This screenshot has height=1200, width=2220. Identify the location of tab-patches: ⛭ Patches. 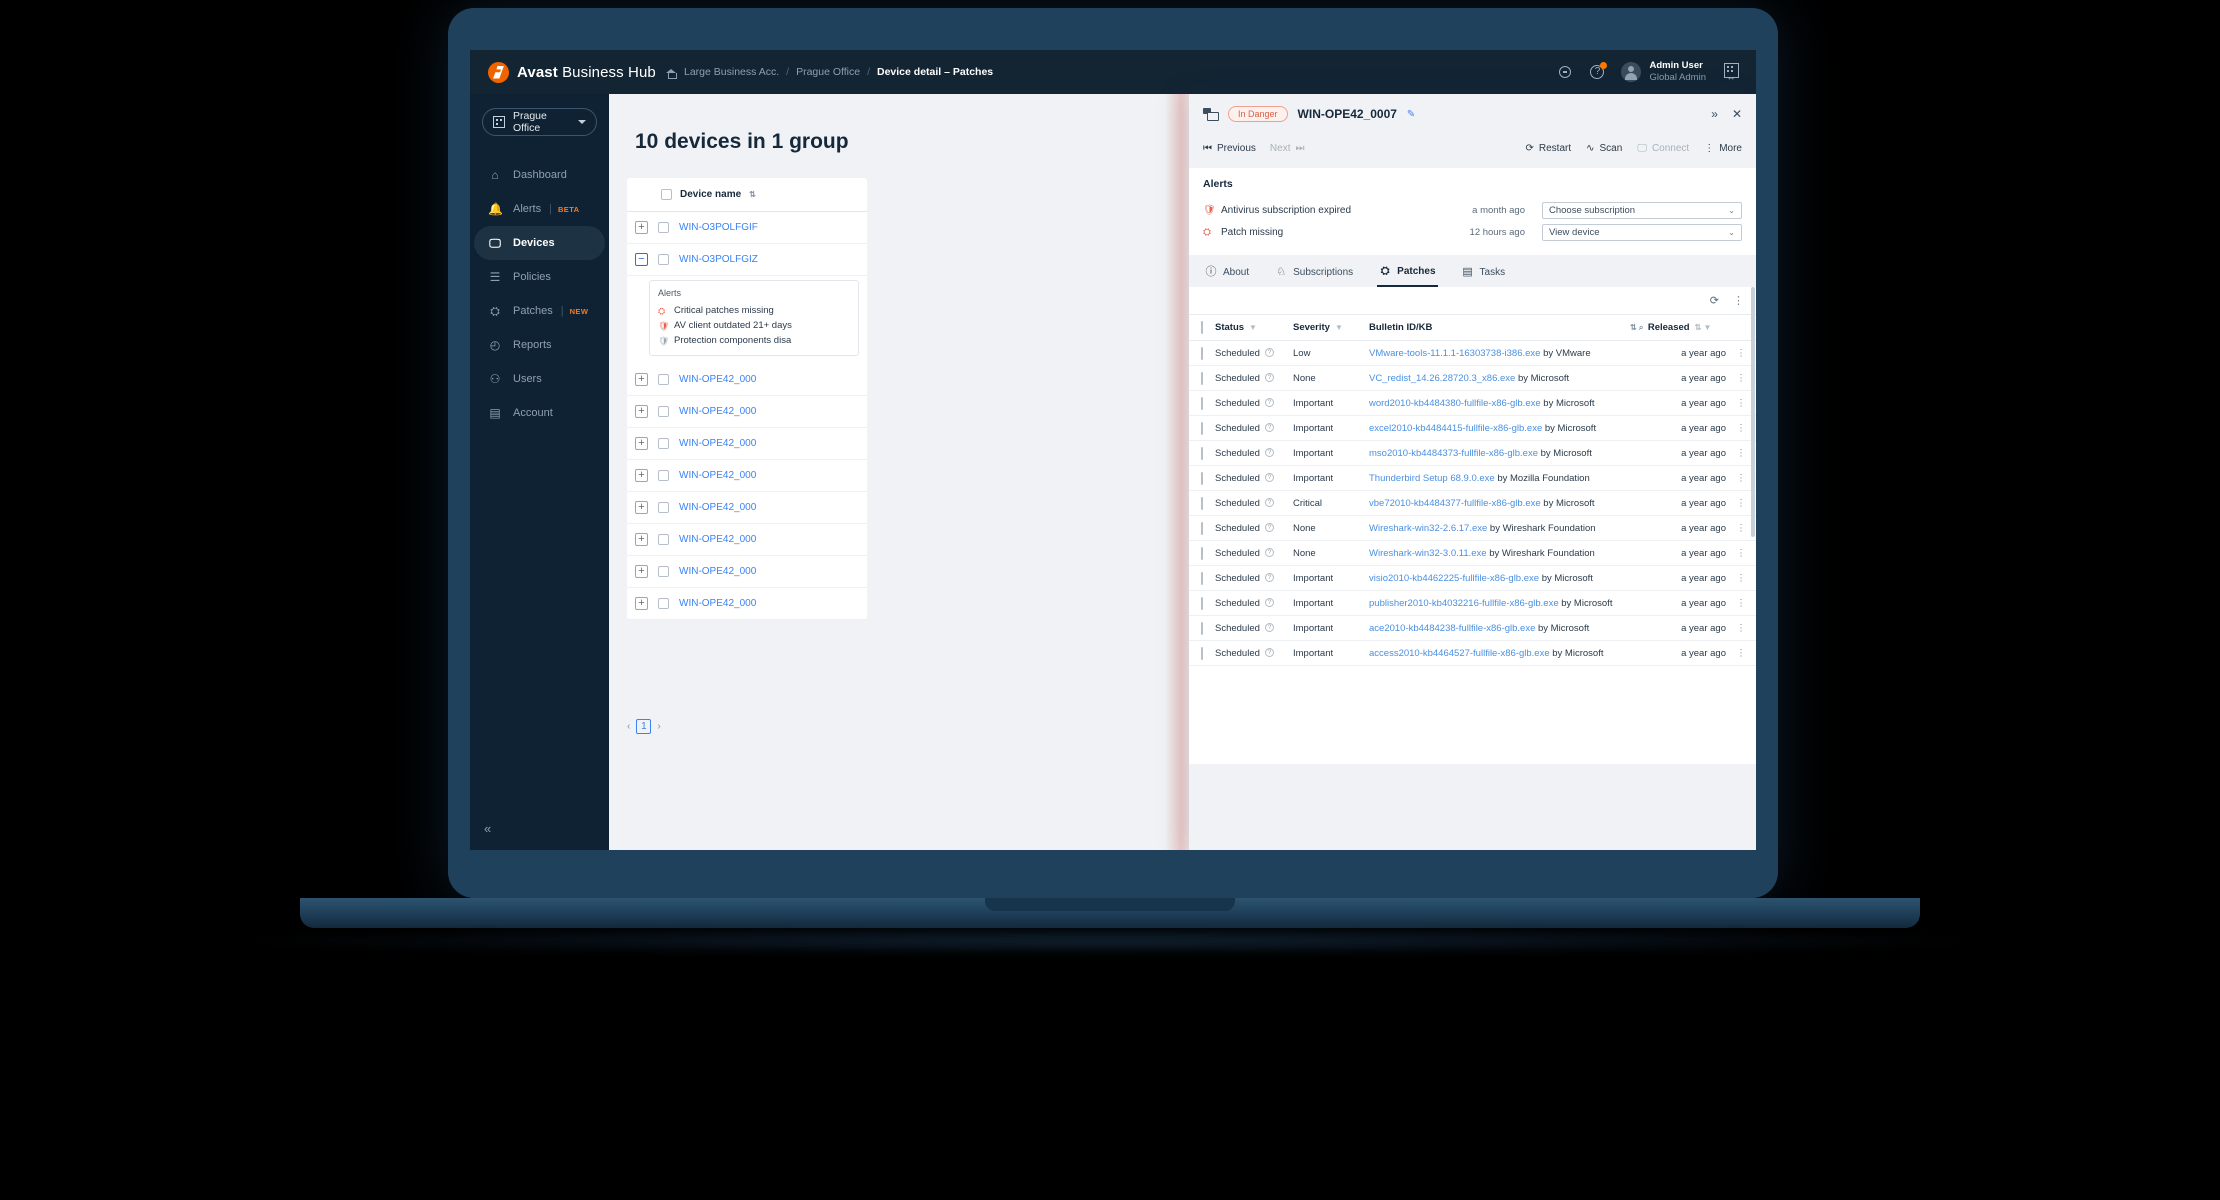
(1407, 272).